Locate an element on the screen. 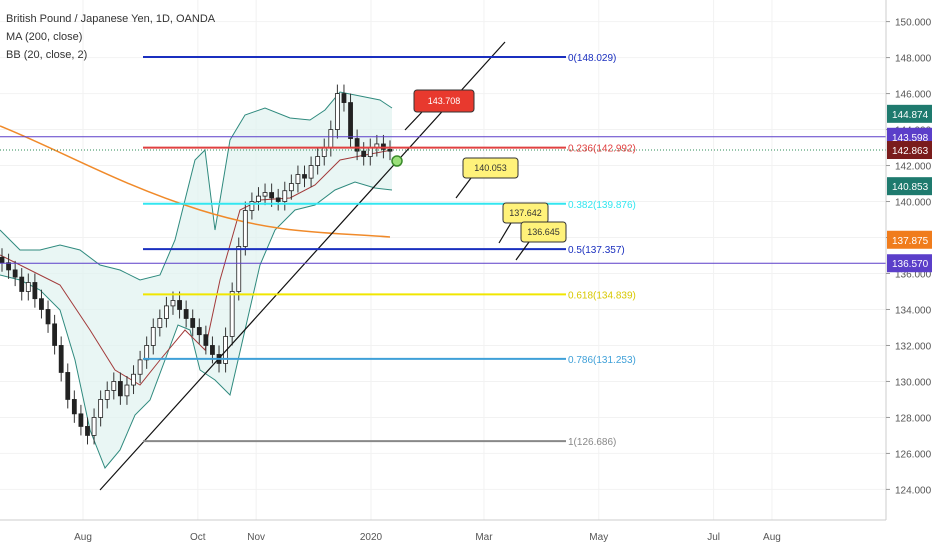  price-callout-label: 136.645 is located at coordinates (543, 232).